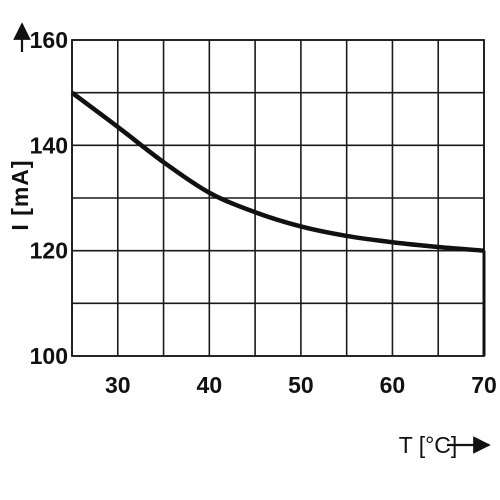  I want to click on x-tick-label: 40, so click(210, 385).